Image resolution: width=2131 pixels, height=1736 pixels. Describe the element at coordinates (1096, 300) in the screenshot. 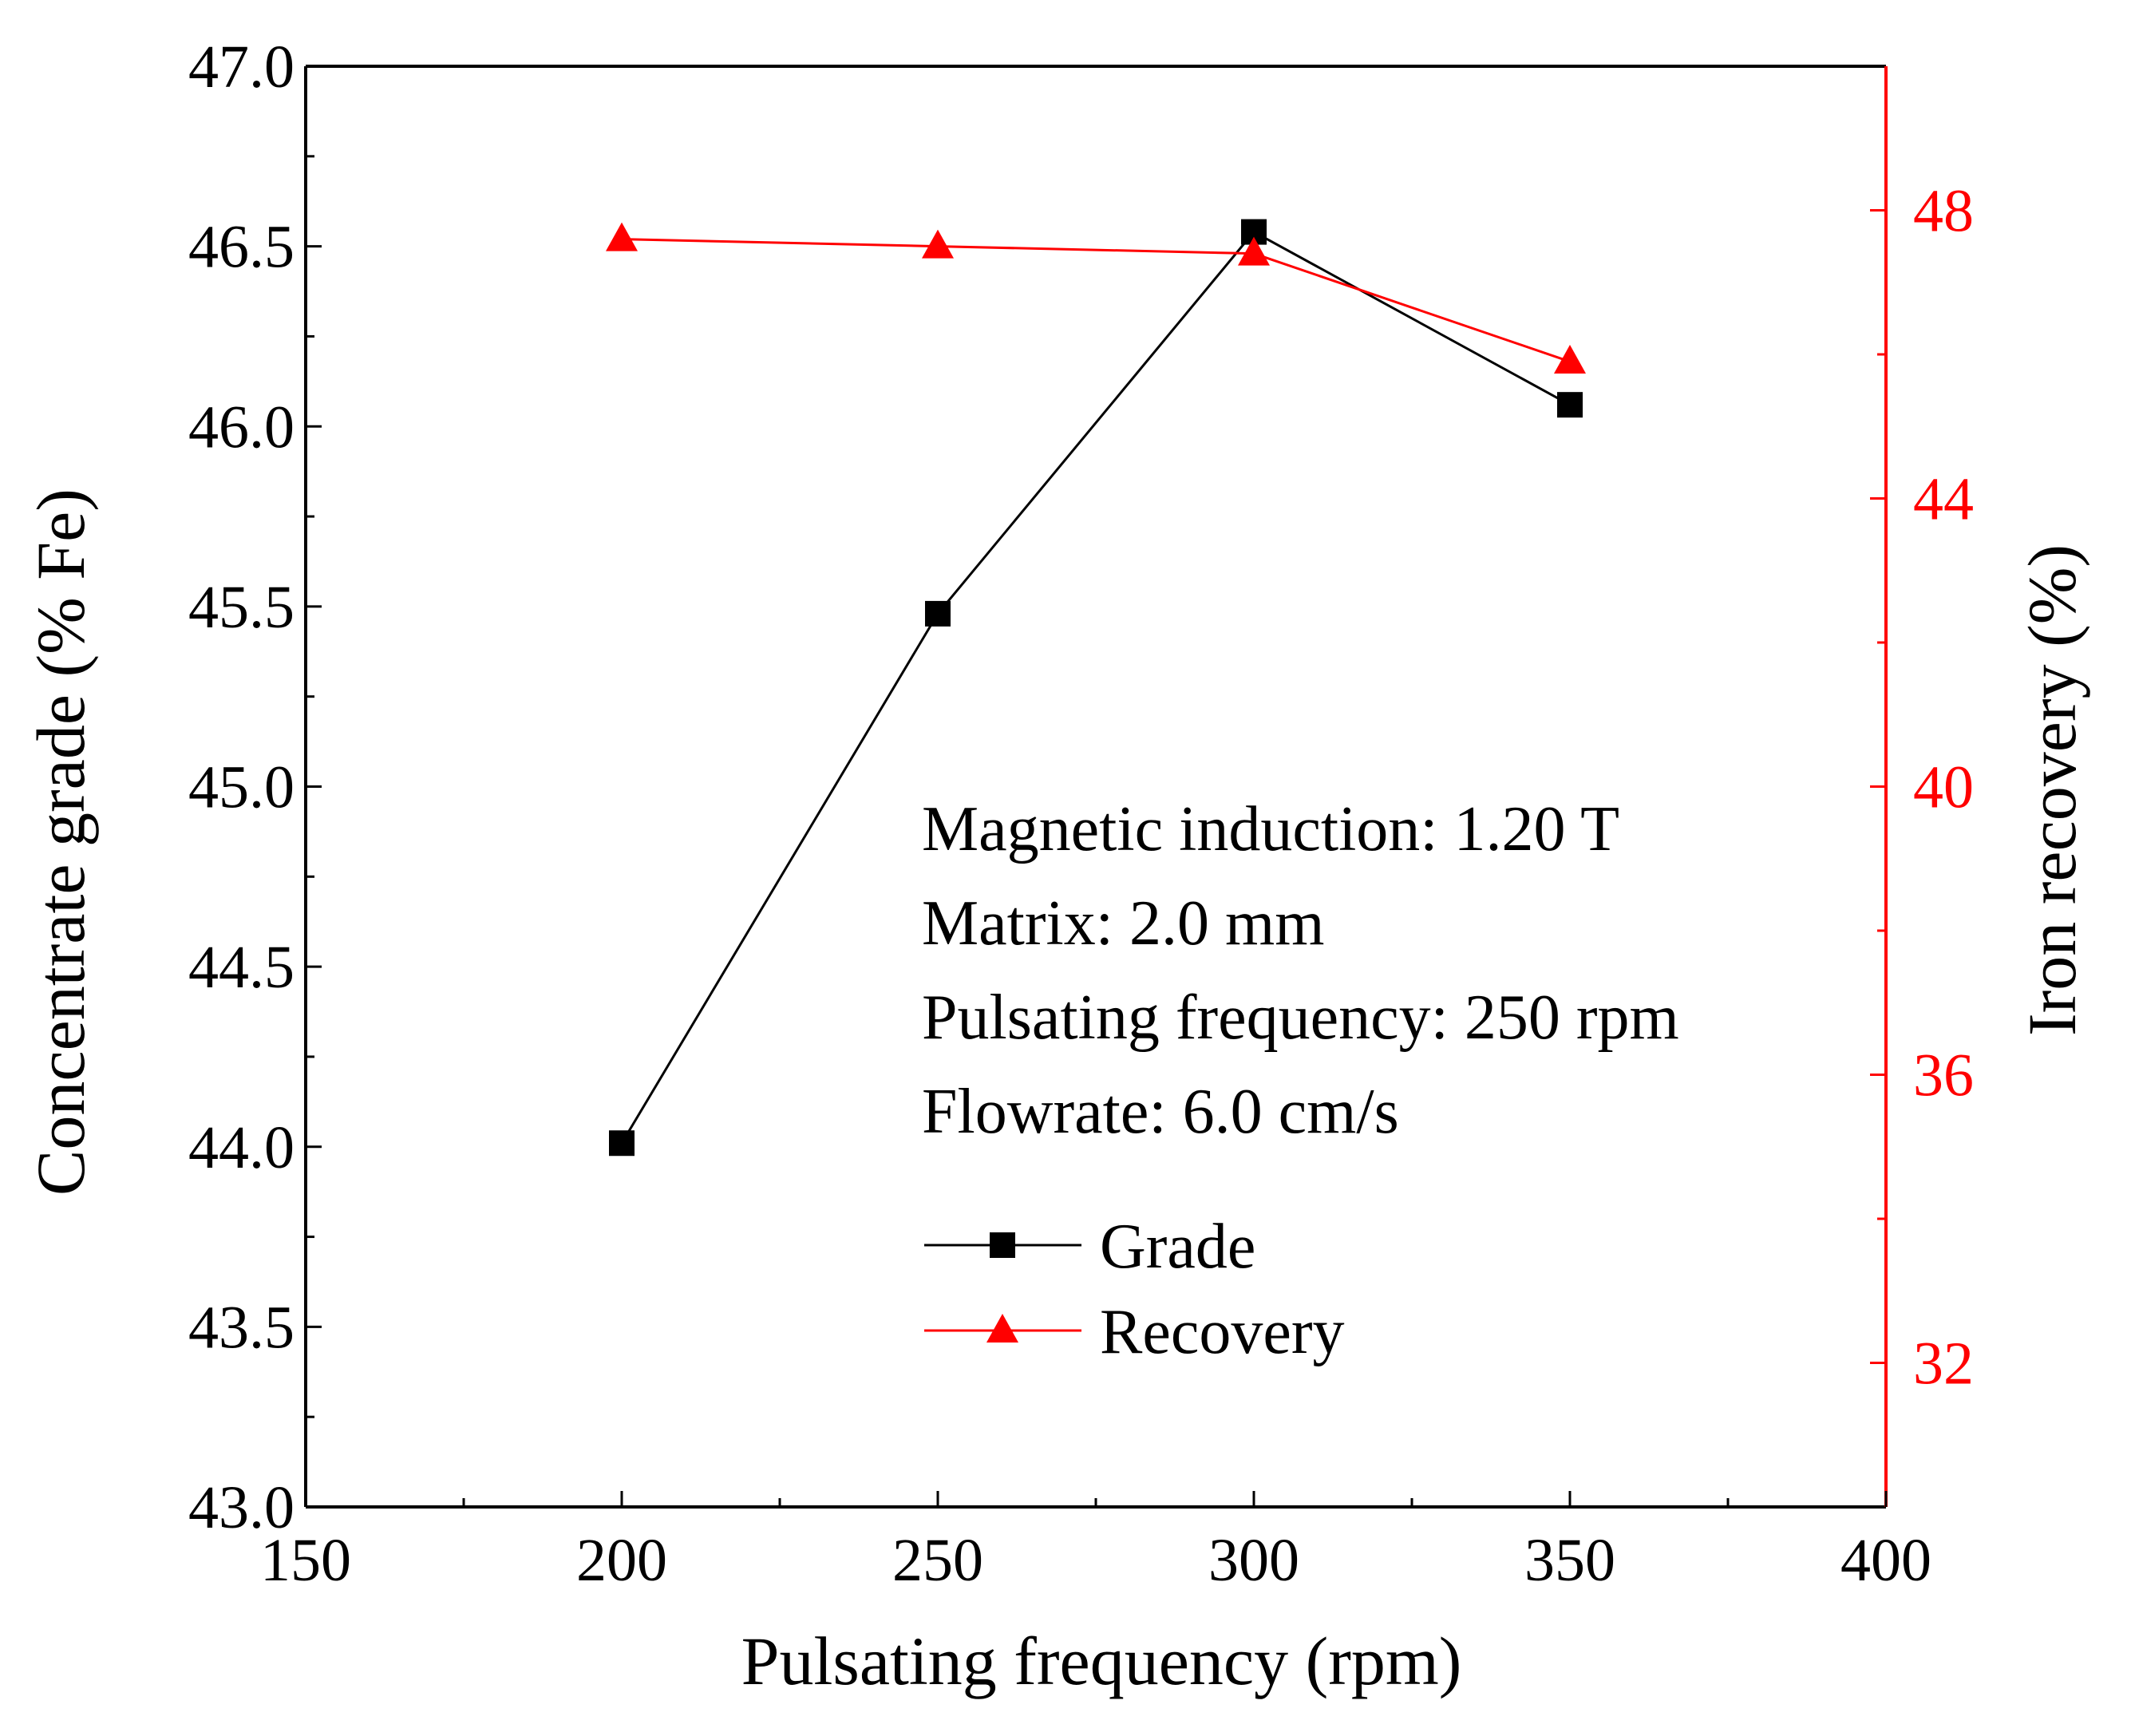

I see `series-line-recovery` at that location.